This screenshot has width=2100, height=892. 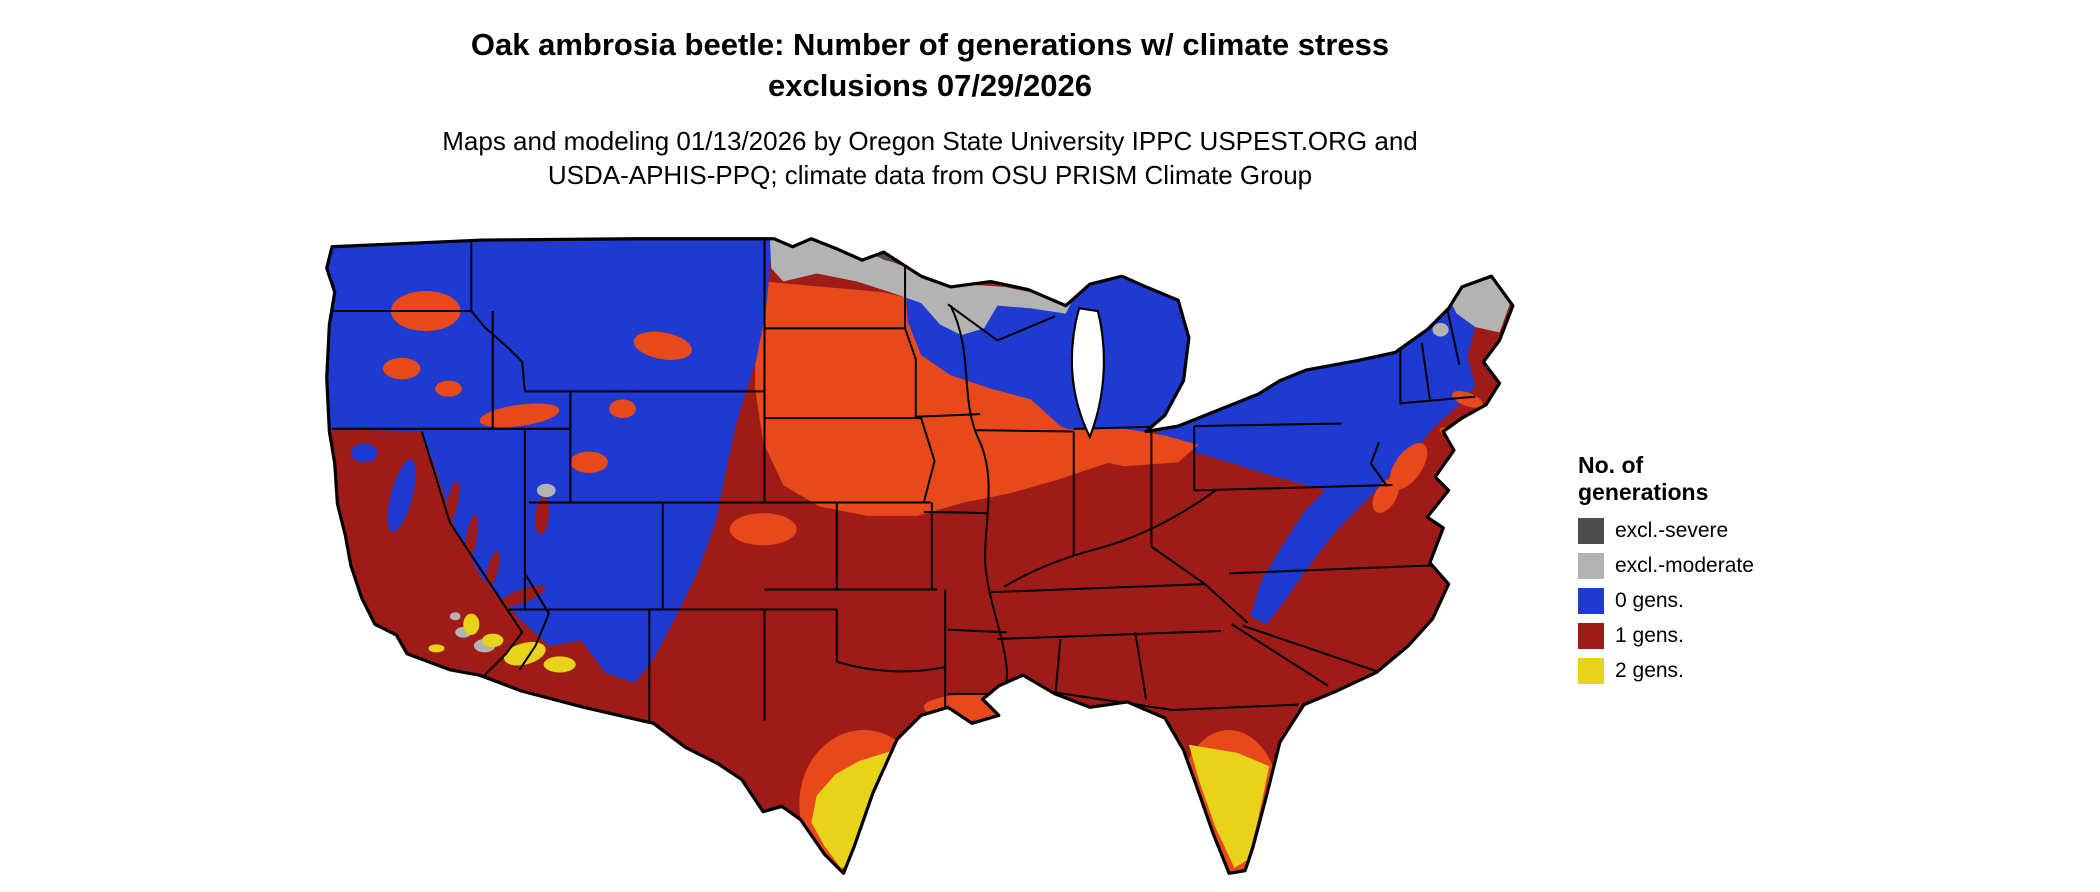 I want to click on legend-swatch-0-gens, so click(x=1591, y=600).